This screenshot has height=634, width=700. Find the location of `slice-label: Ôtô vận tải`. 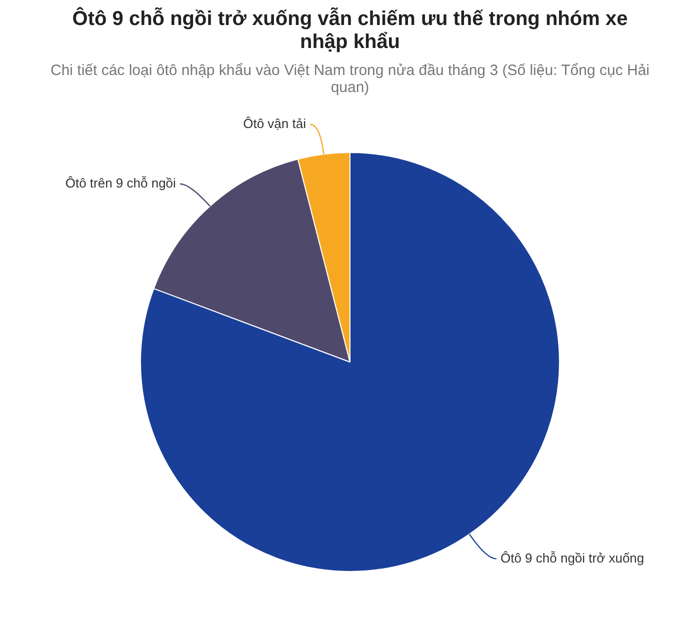

slice-label: Ôtô vận tải is located at coordinates (274, 123).